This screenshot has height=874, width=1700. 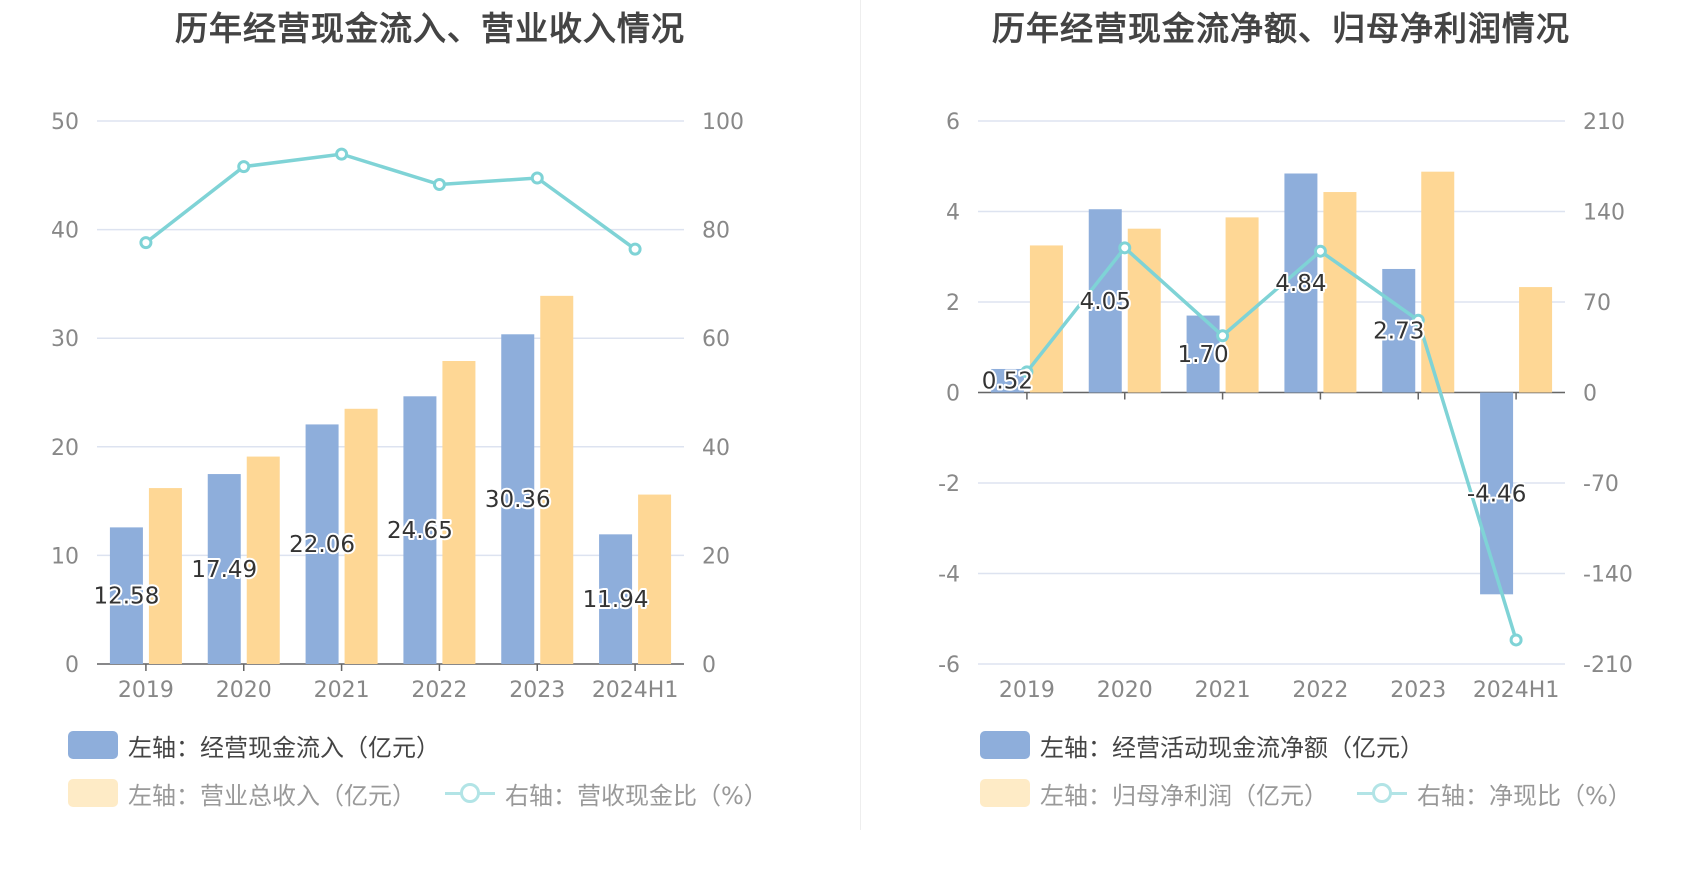 I want to click on y-tick-label-right: 70, so click(x=1597, y=303).